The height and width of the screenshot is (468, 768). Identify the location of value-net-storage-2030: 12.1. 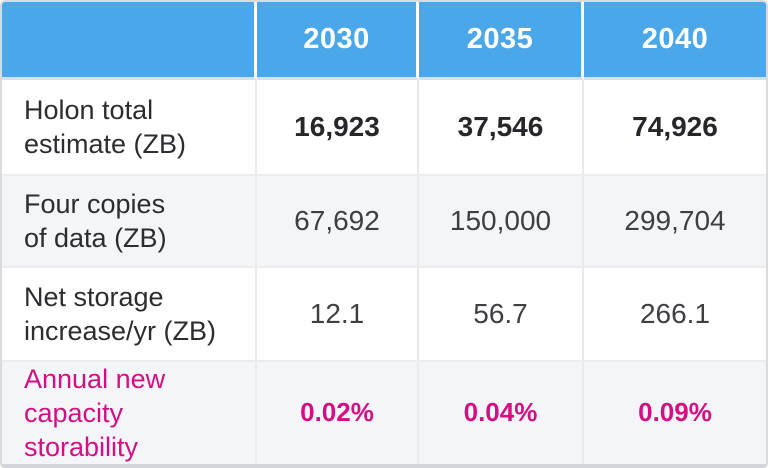
(338, 314).